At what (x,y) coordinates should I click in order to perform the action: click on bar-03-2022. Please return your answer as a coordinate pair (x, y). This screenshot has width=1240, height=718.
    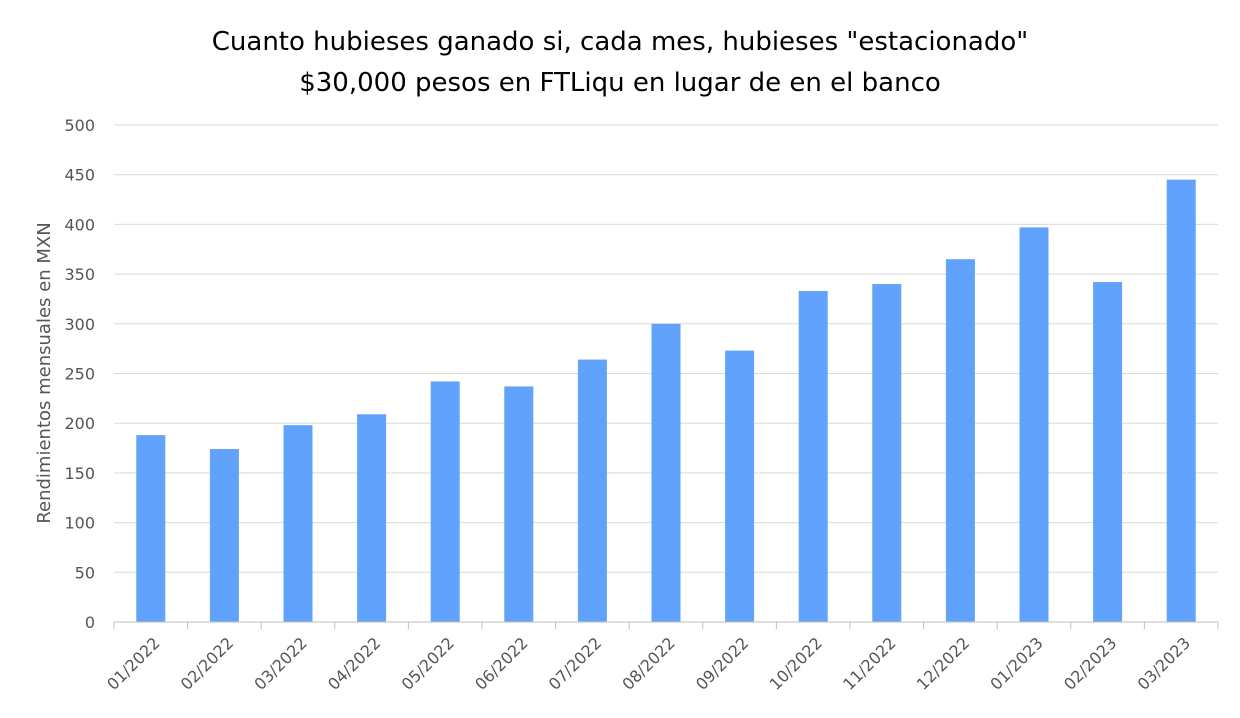
    Looking at the image, I should click on (298, 523).